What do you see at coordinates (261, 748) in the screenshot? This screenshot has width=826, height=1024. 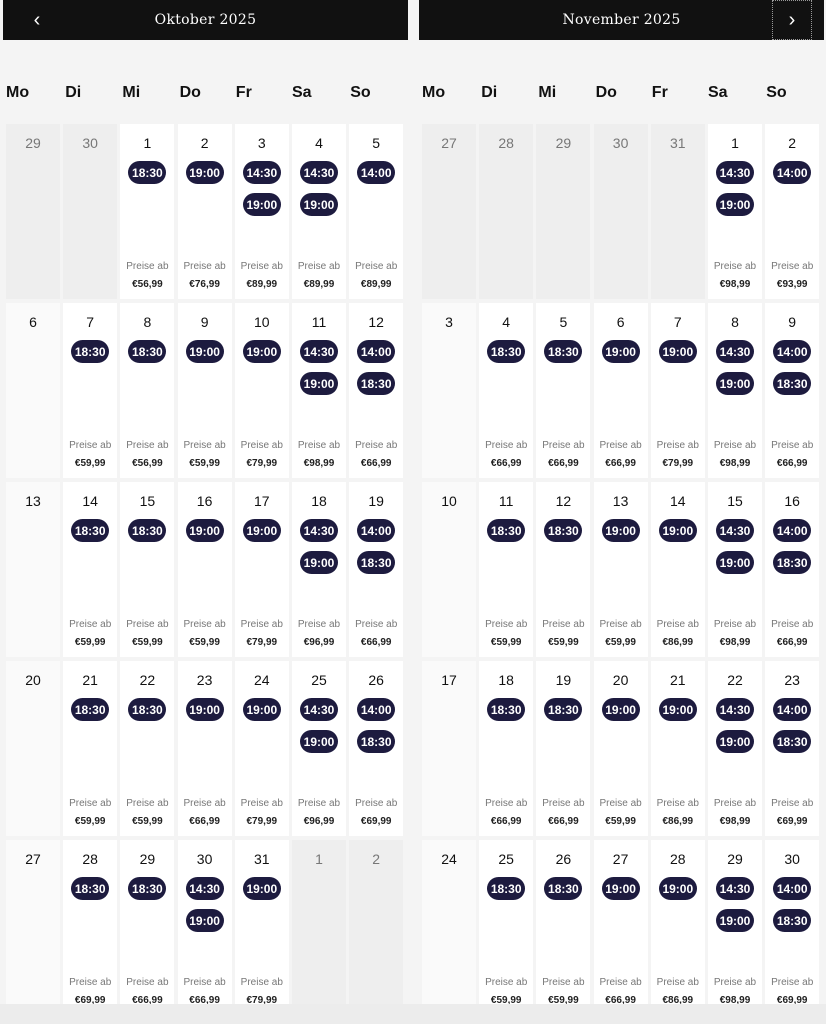 I see `day-cell: 24 19:00 Preise ab €79,99` at bounding box center [261, 748].